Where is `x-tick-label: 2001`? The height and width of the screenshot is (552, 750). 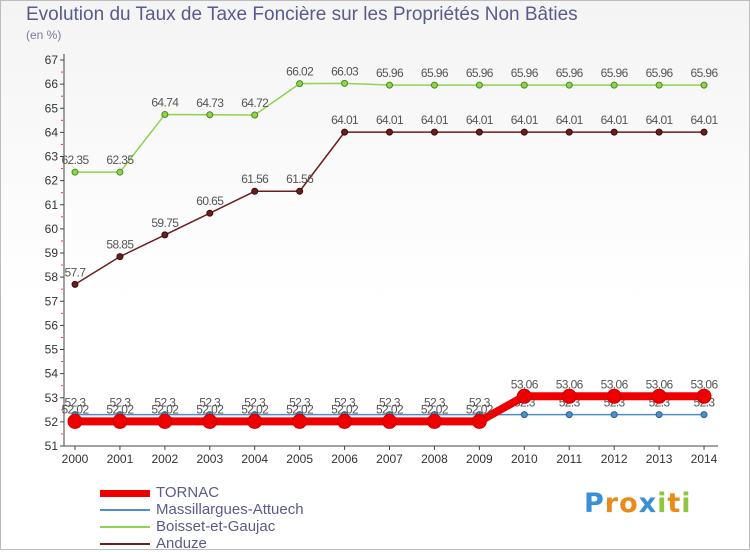 x-tick-label: 2001 is located at coordinates (120, 459).